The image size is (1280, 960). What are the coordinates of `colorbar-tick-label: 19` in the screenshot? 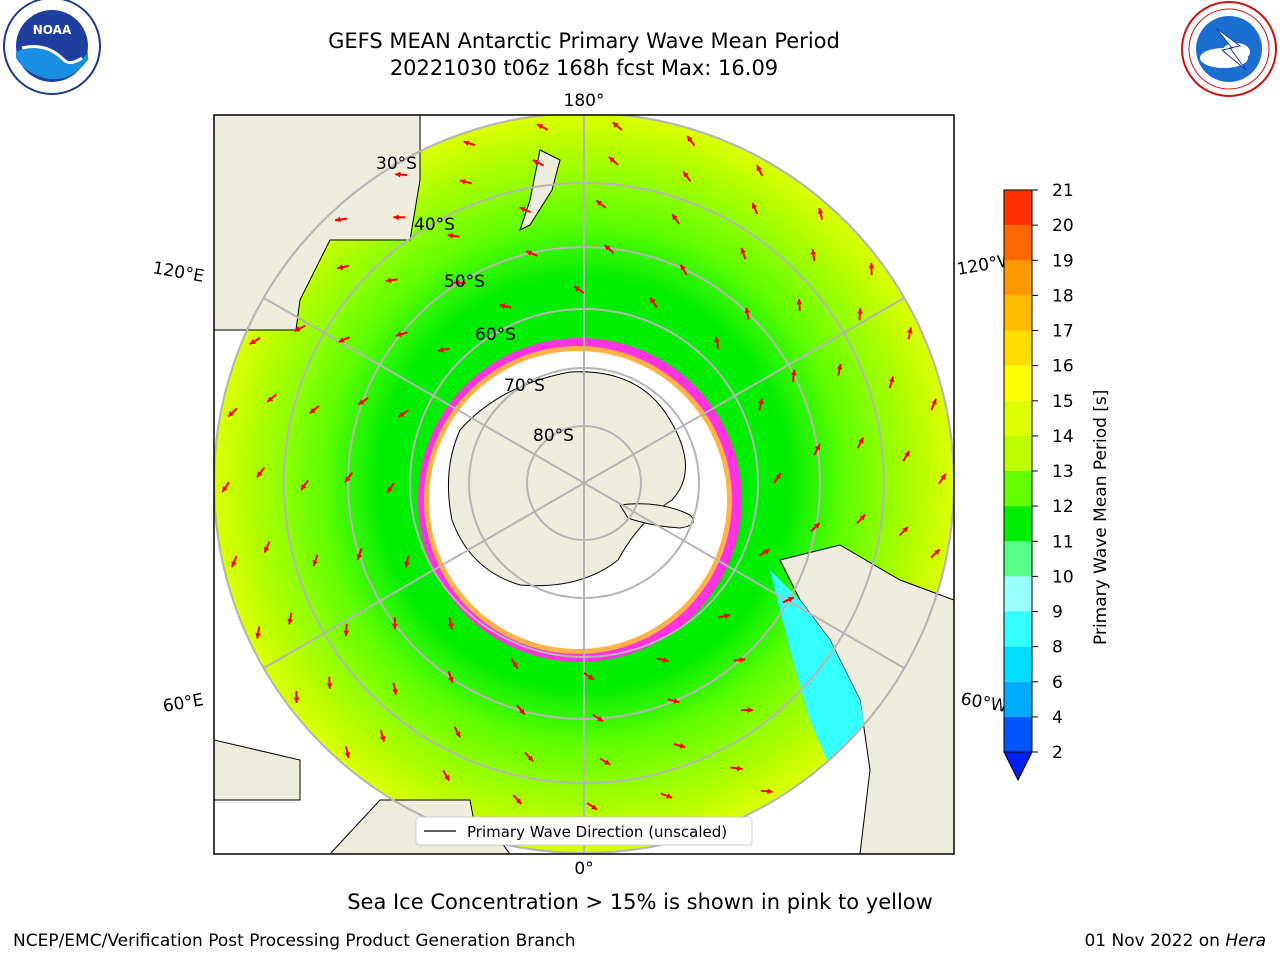 It's located at (1063, 261).